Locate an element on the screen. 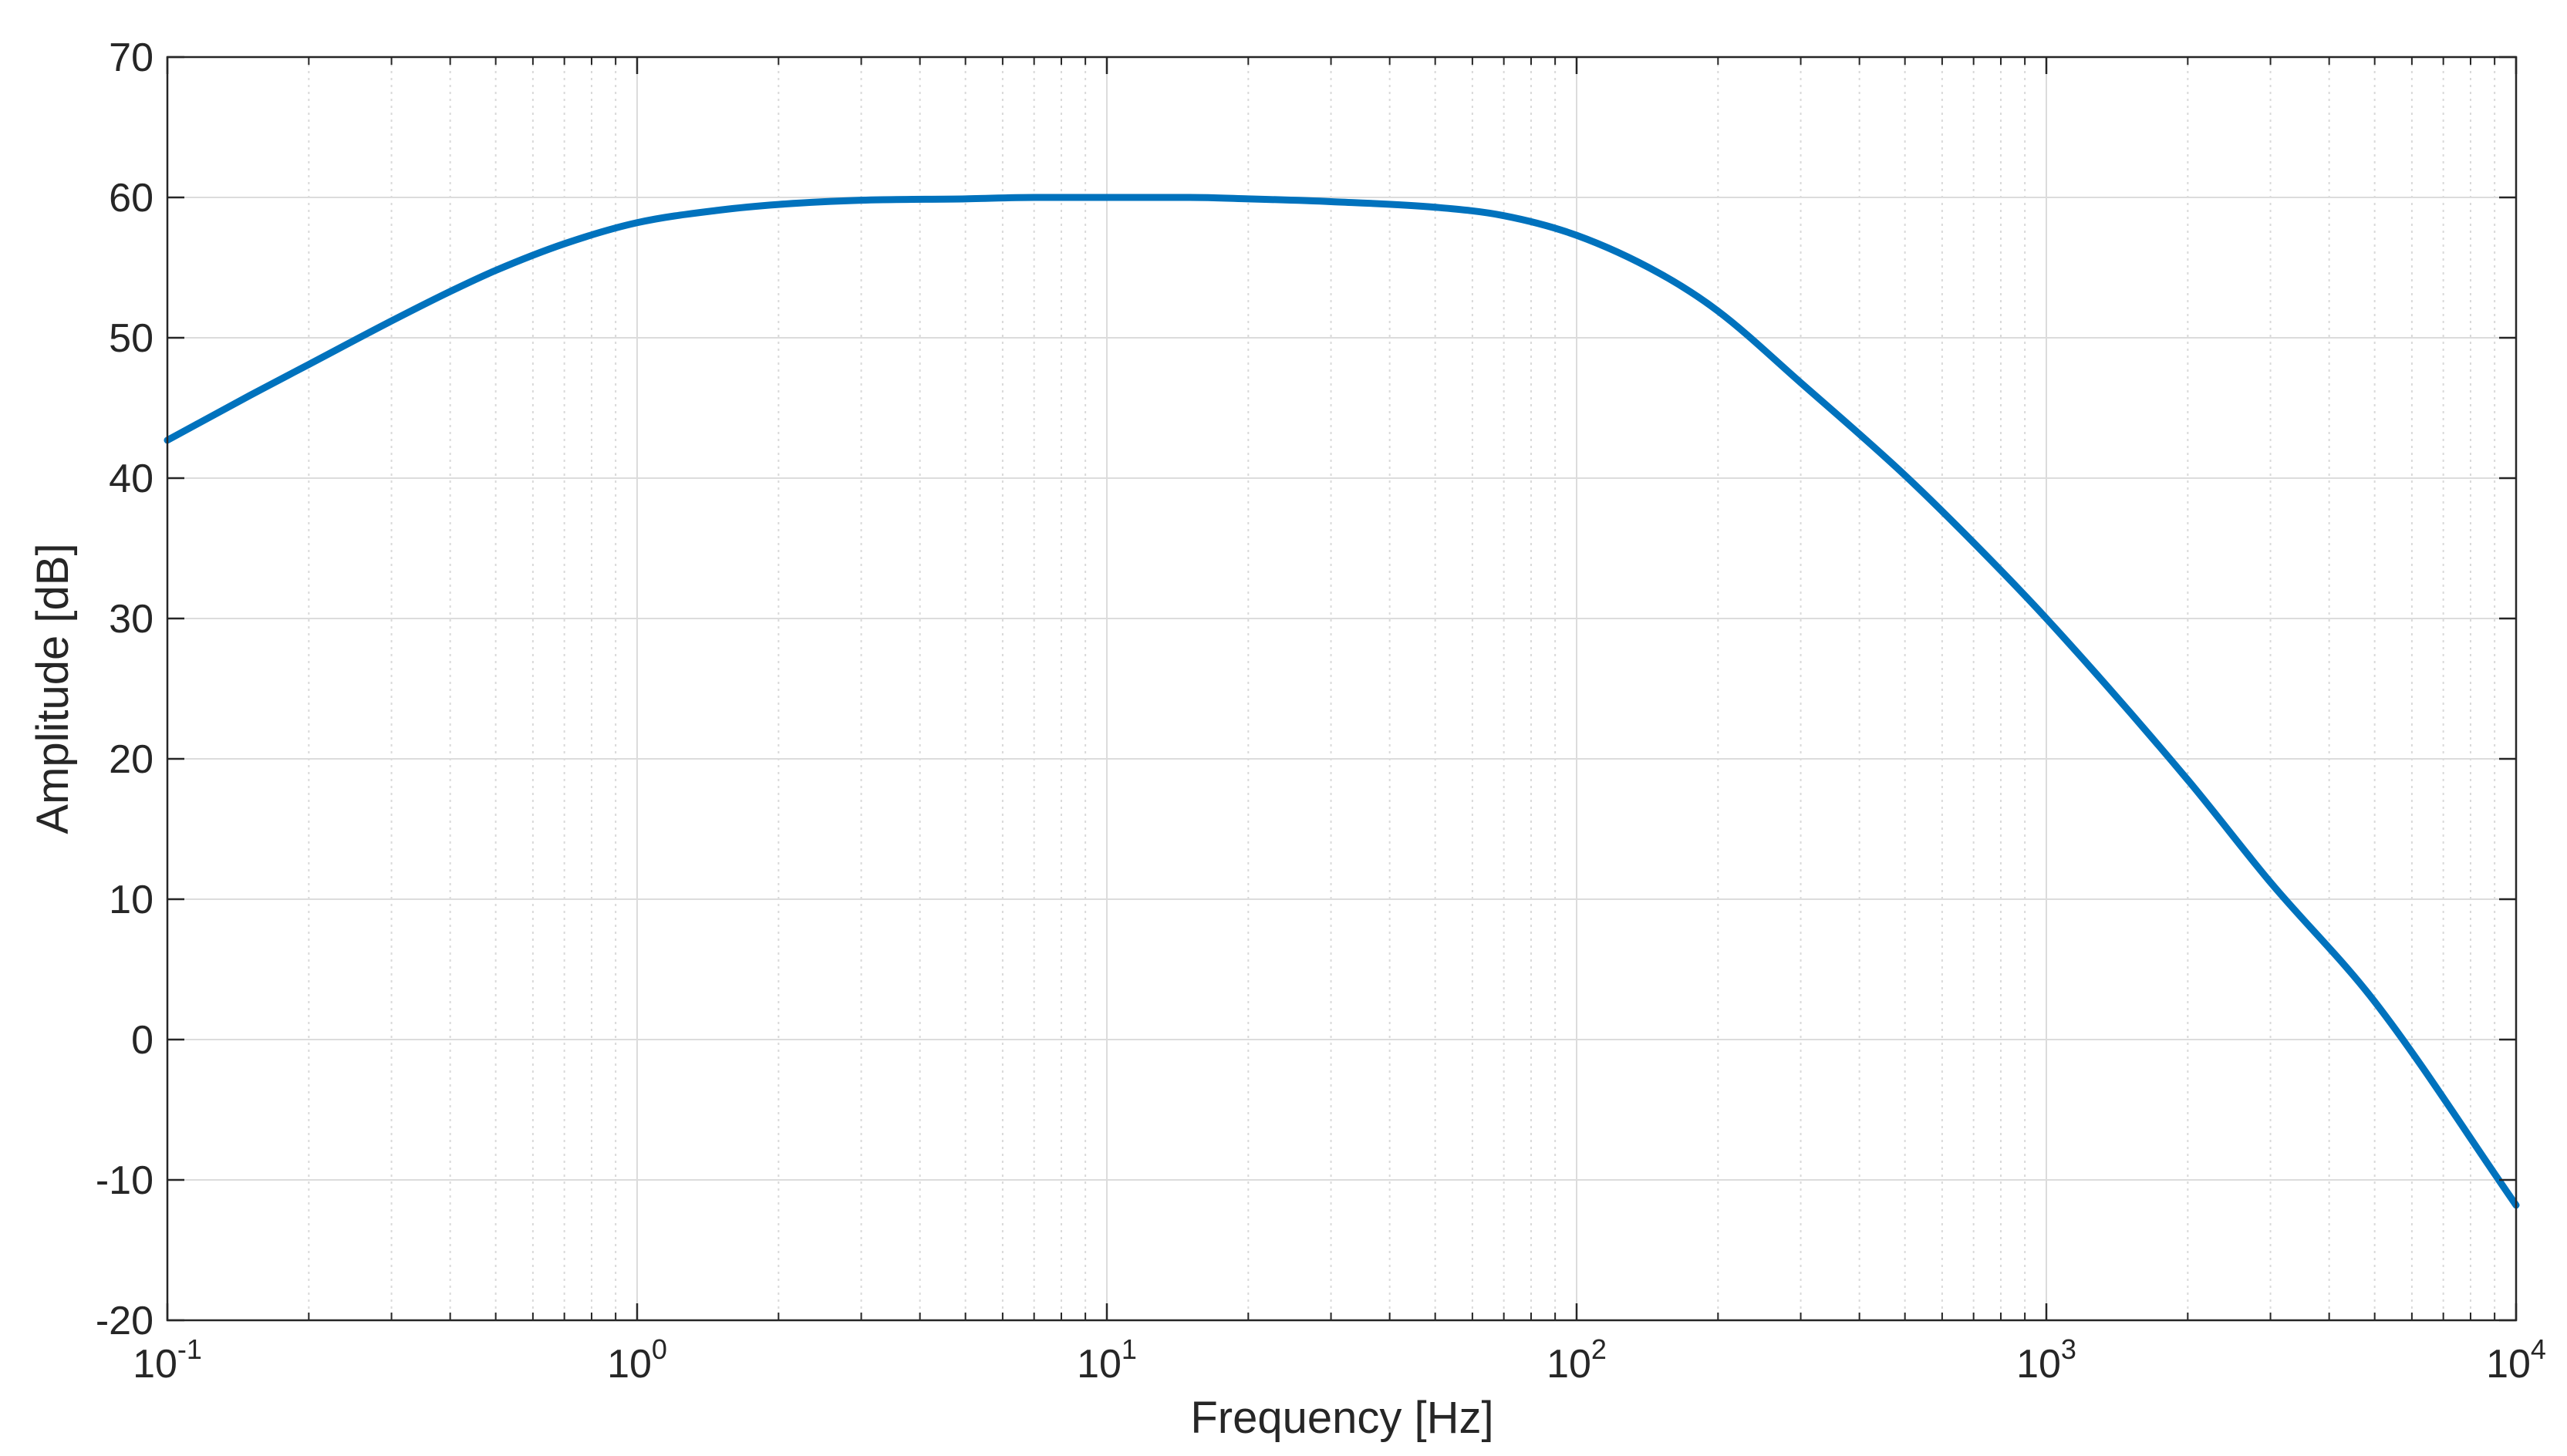 Image resolution: width=2567 pixels, height=1456 pixels. y-tick-label: -20 is located at coordinates (124, 1321).